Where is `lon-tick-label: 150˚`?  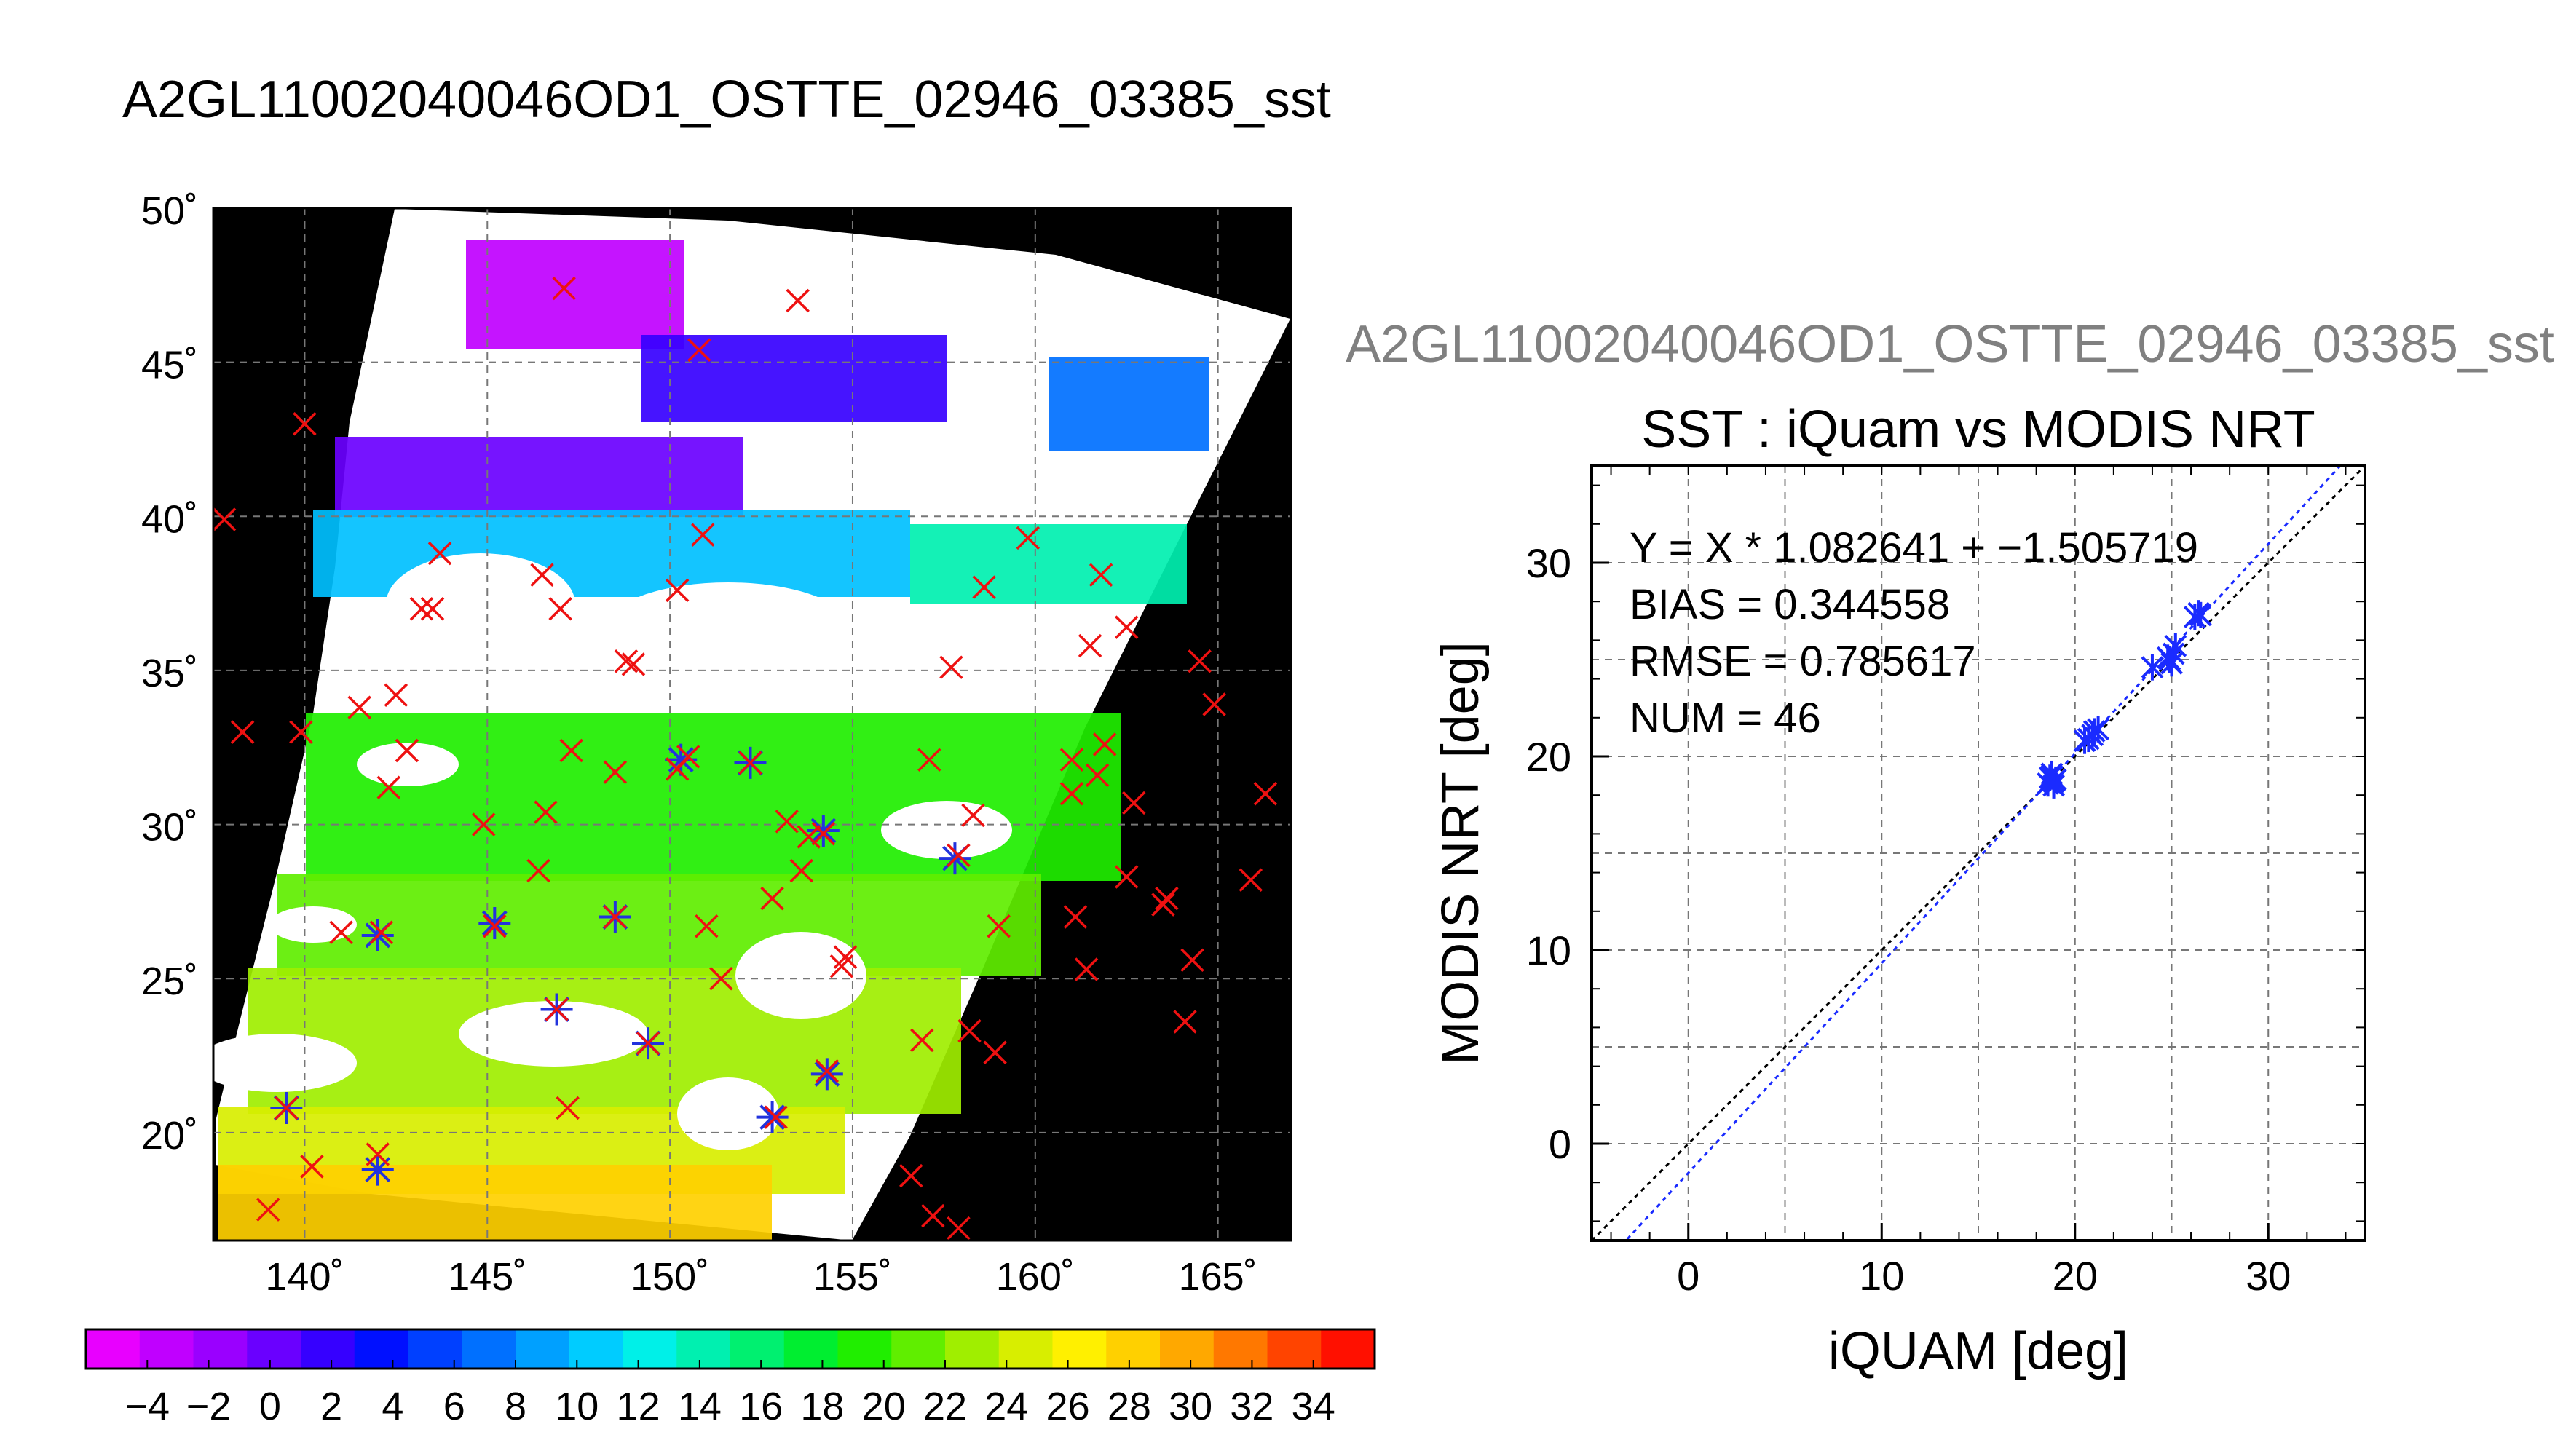 lon-tick-label: 150˚ is located at coordinates (670, 1277).